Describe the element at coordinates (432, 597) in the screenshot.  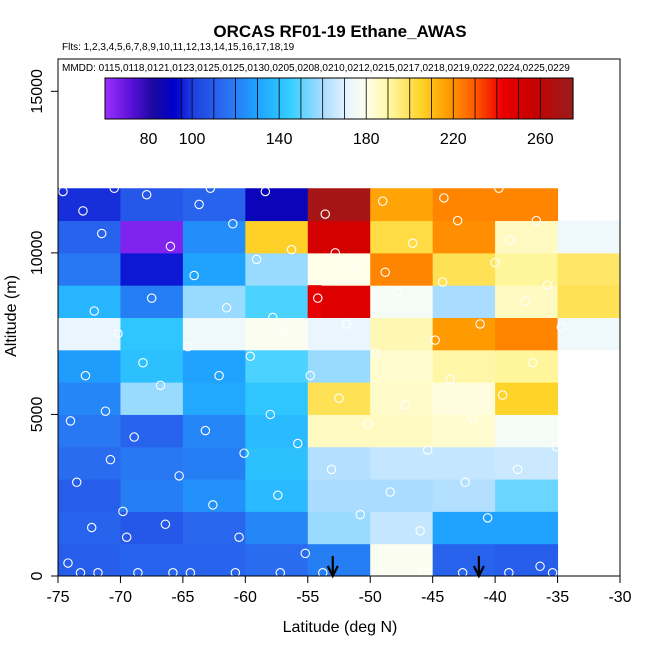
I see `x-tick-label: -45` at that location.